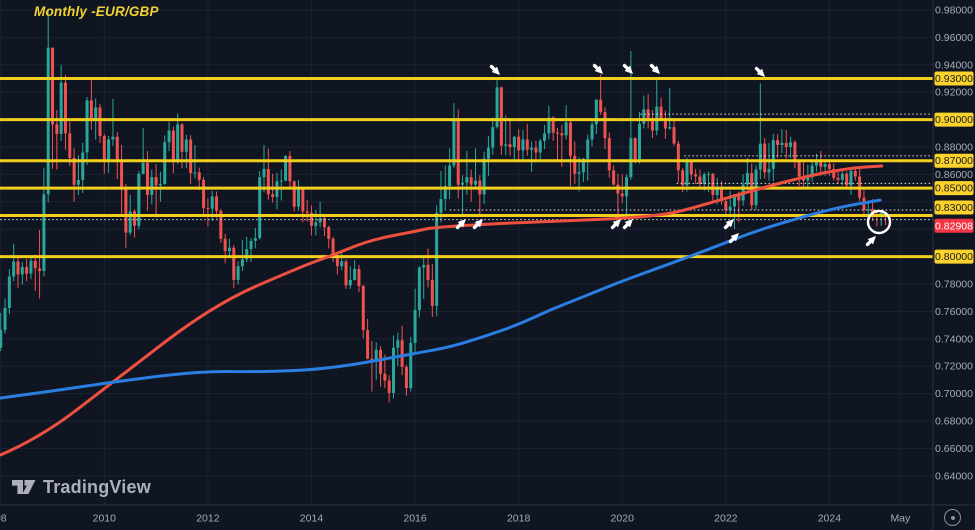 The width and height of the screenshot is (975, 530). I want to click on price-axis, so click(954, 252).